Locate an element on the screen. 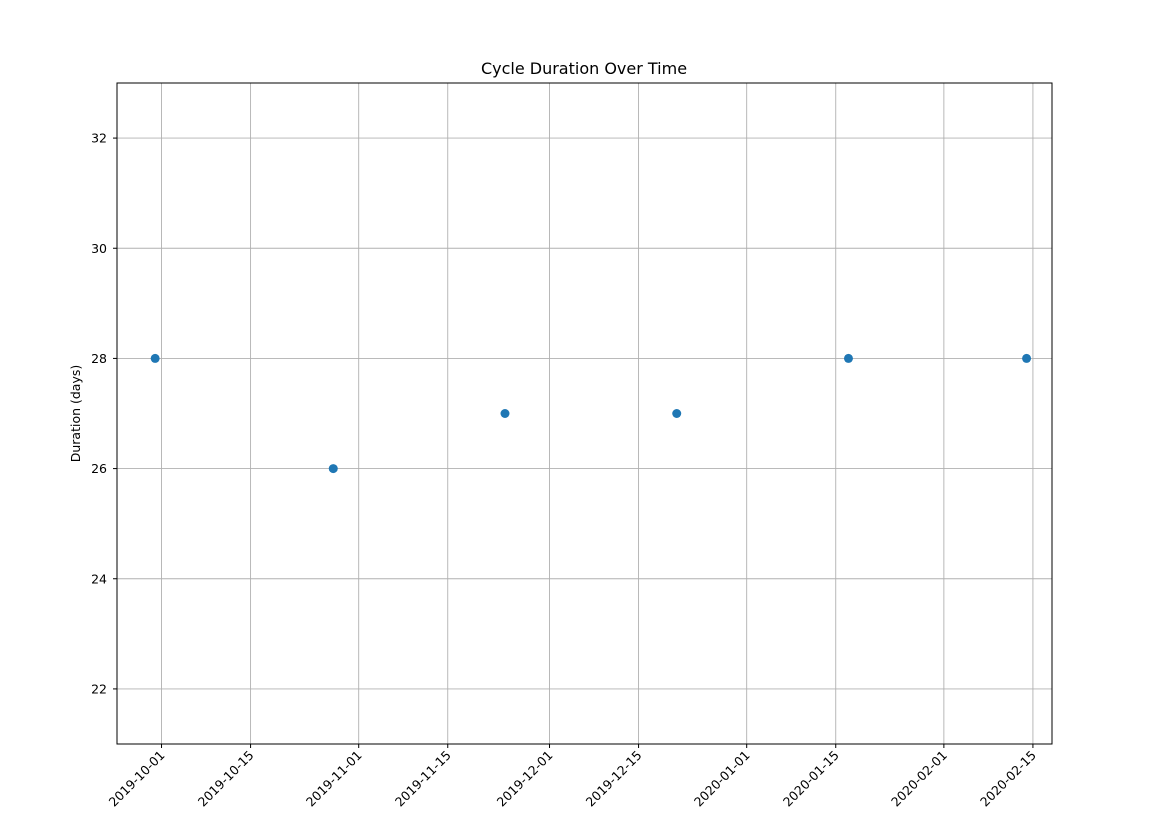 The image size is (1169, 827). y-tick-label: 24 is located at coordinates (99, 578).